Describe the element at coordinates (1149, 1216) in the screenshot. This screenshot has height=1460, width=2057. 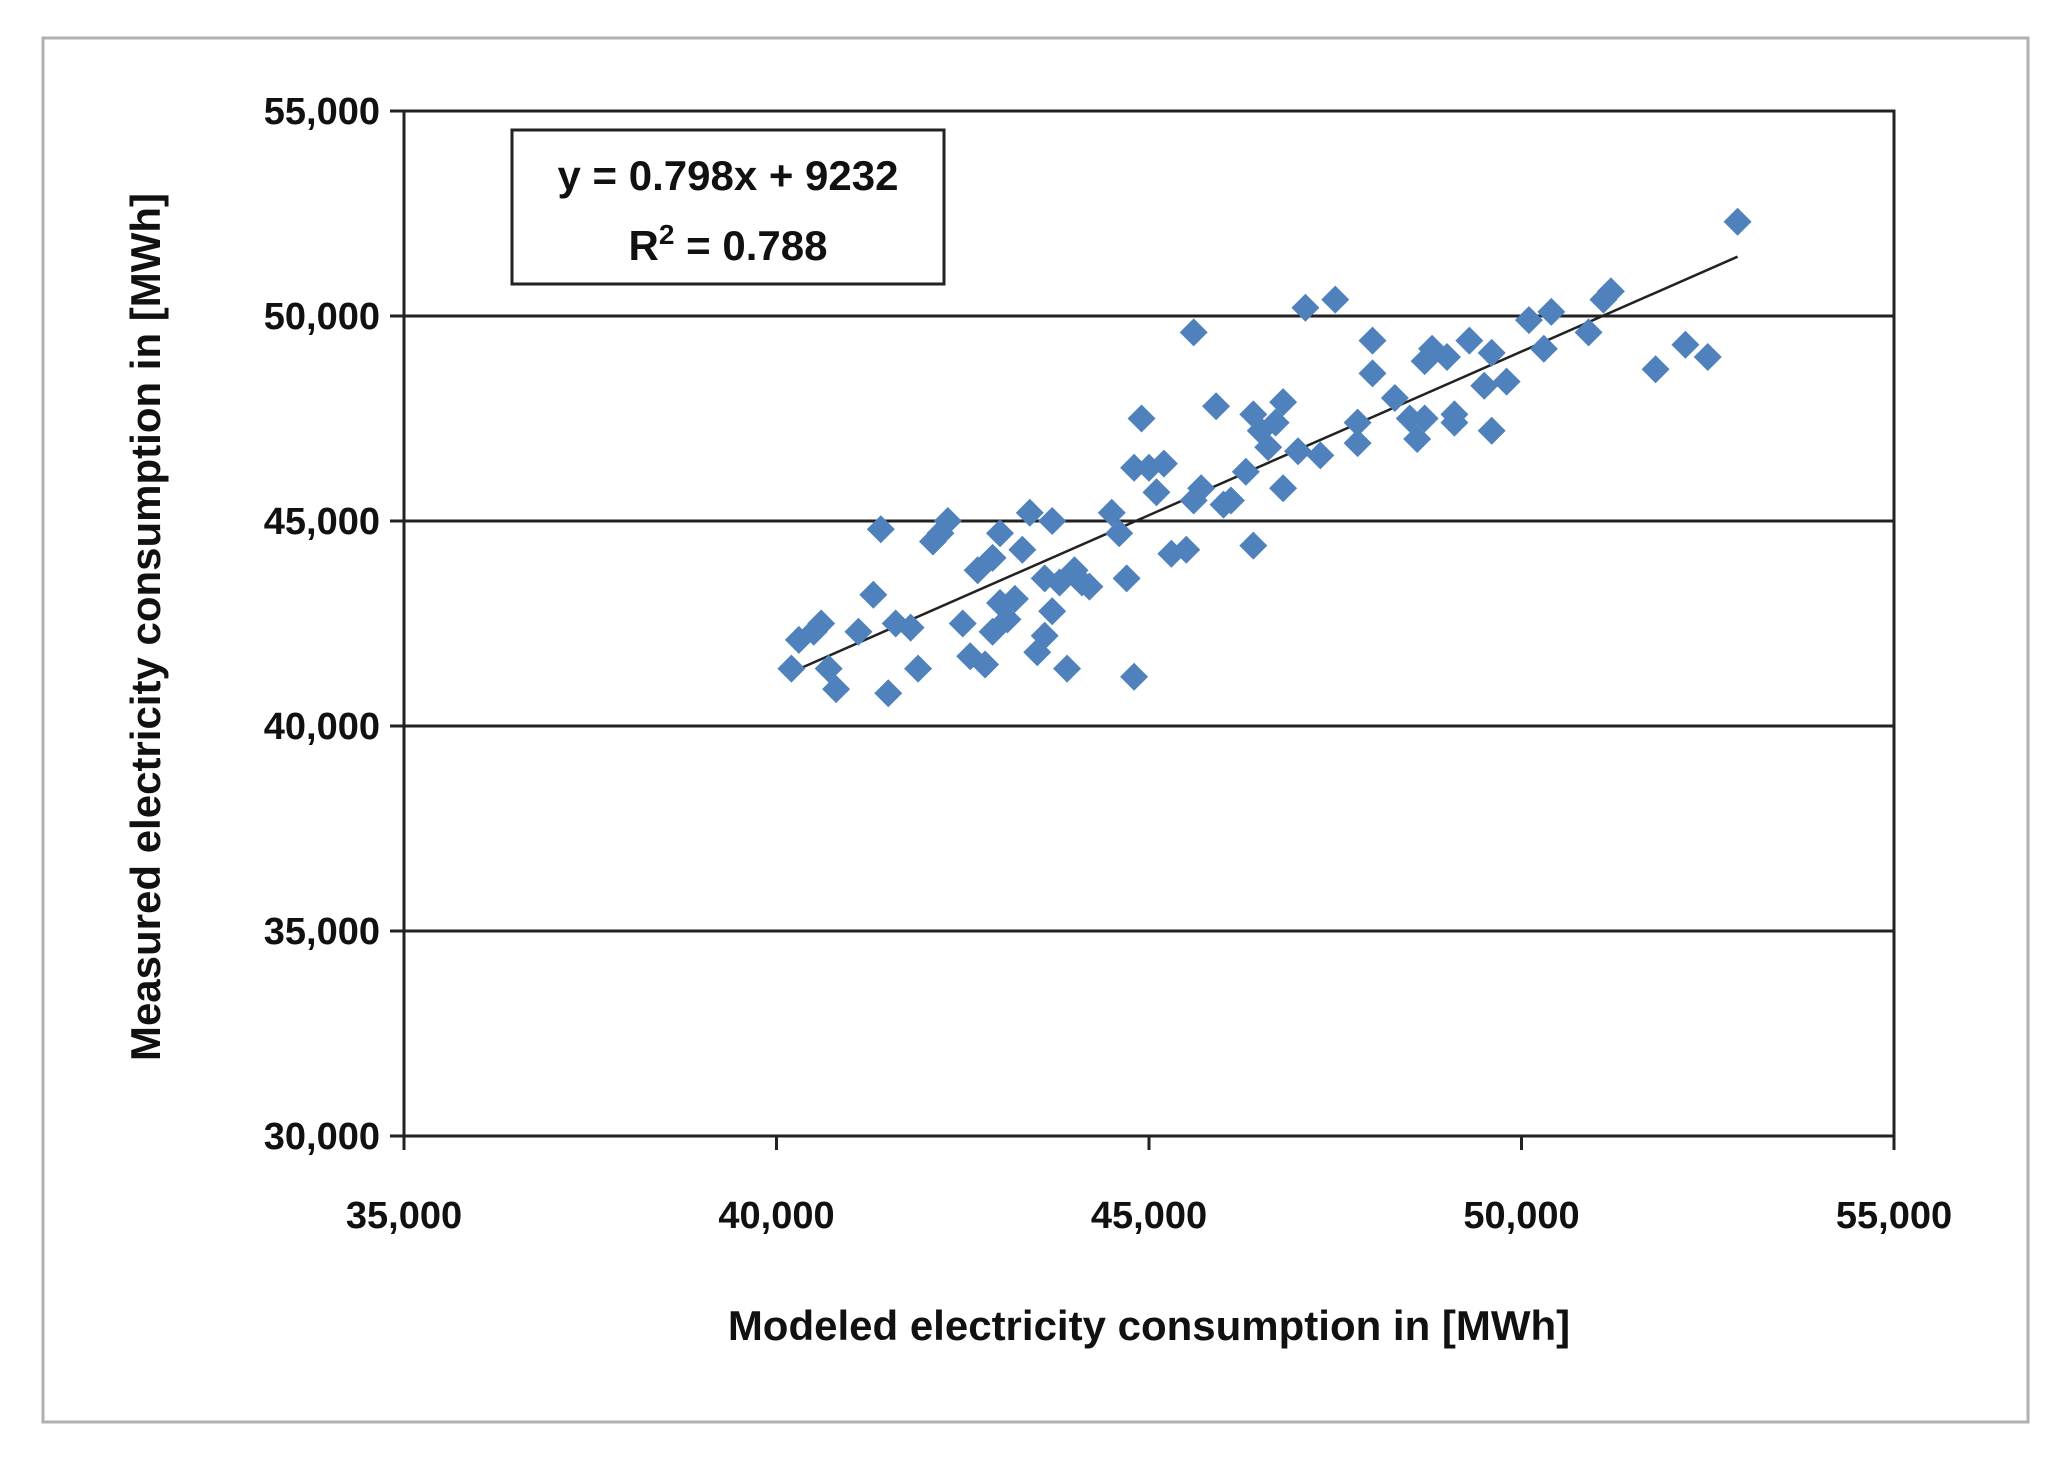
I see `x-tick-label: 45,000` at that location.